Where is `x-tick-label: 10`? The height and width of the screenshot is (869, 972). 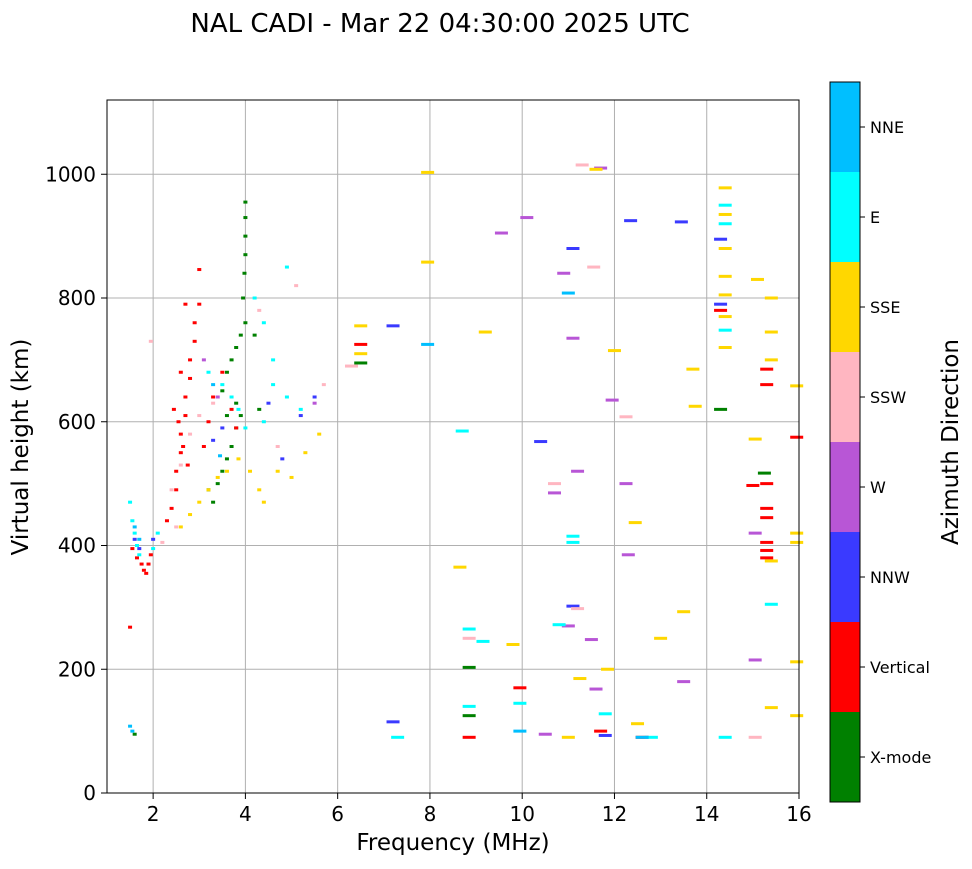 x-tick-label: 10 is located at coordinates (521, 814).